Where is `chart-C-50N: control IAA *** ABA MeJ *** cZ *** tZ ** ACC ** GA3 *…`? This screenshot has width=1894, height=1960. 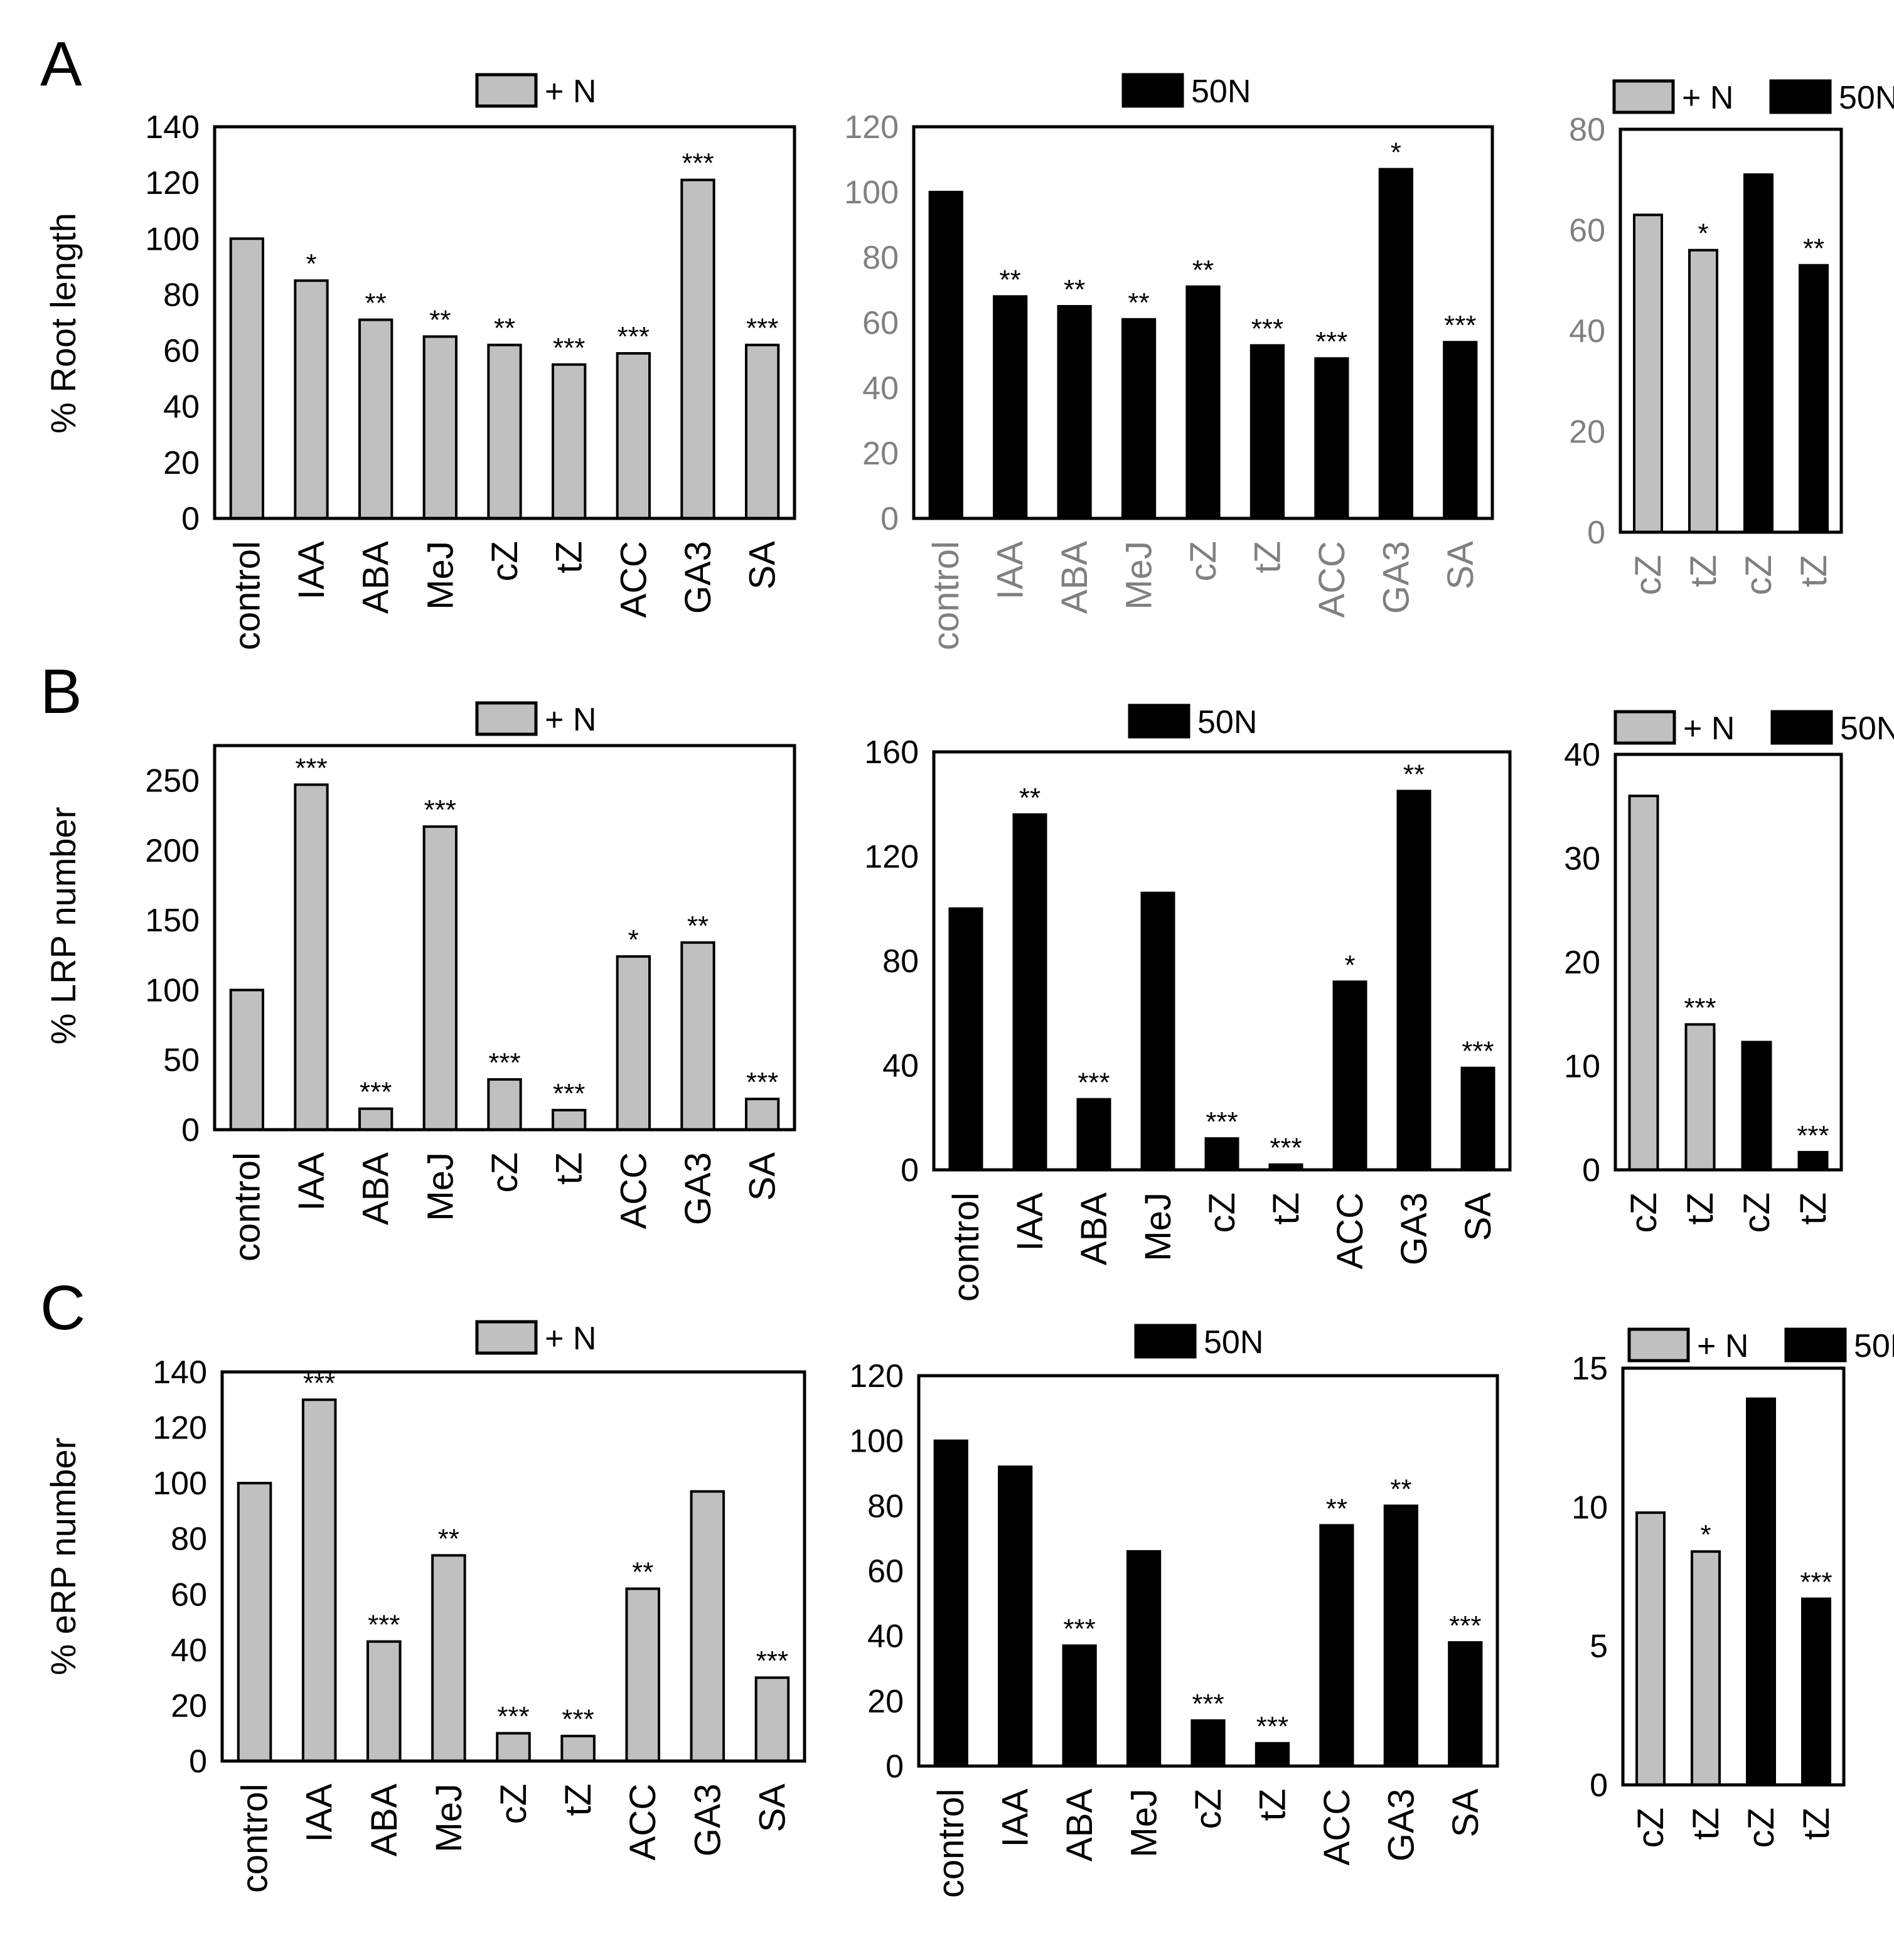
chart-C-50N: control IAA *** ABA MeJ *** cZ *** tZ ** ACC ** GA3 *… is located at coordinates (1174, 1611).